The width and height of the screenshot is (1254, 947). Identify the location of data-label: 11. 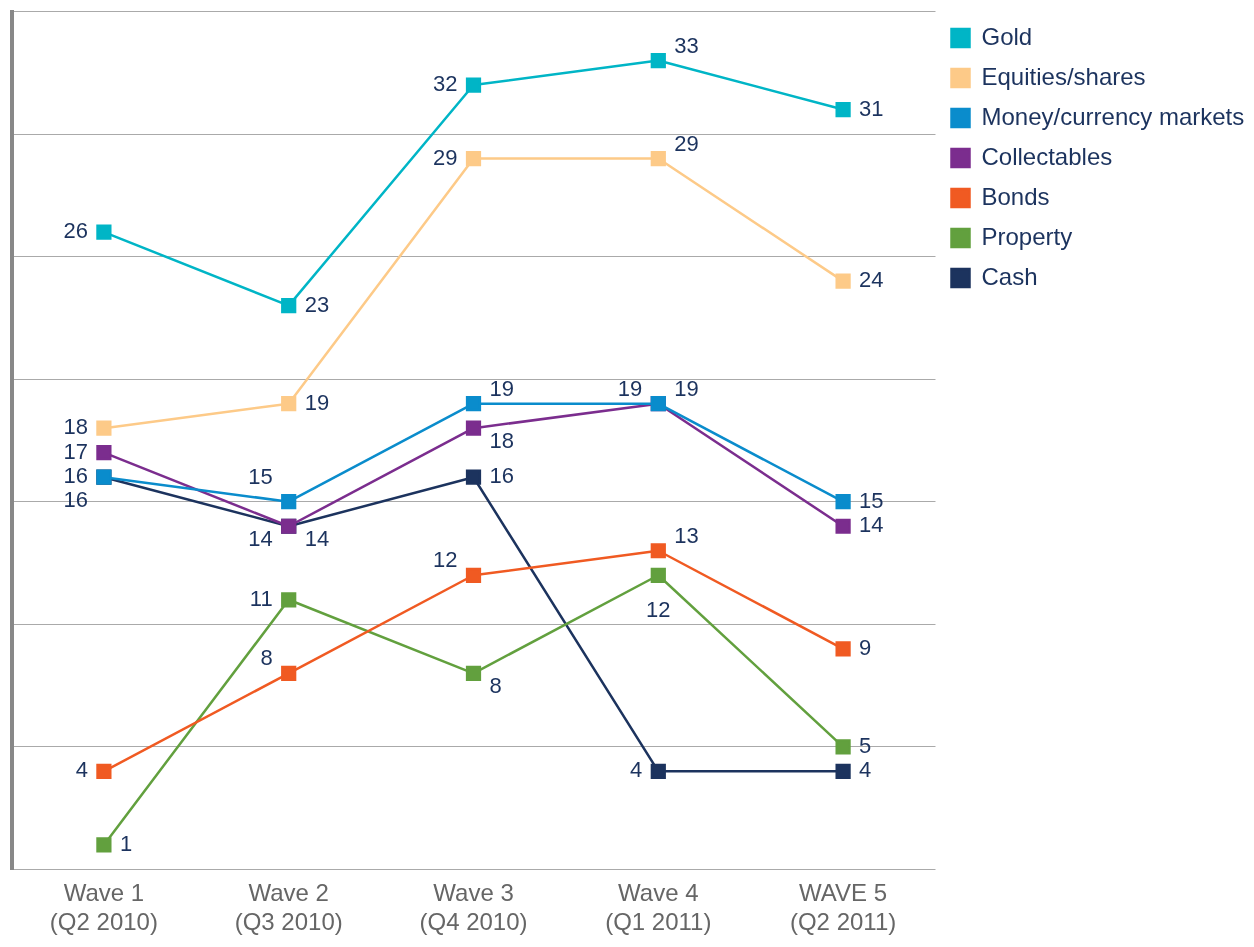
(261, 598).